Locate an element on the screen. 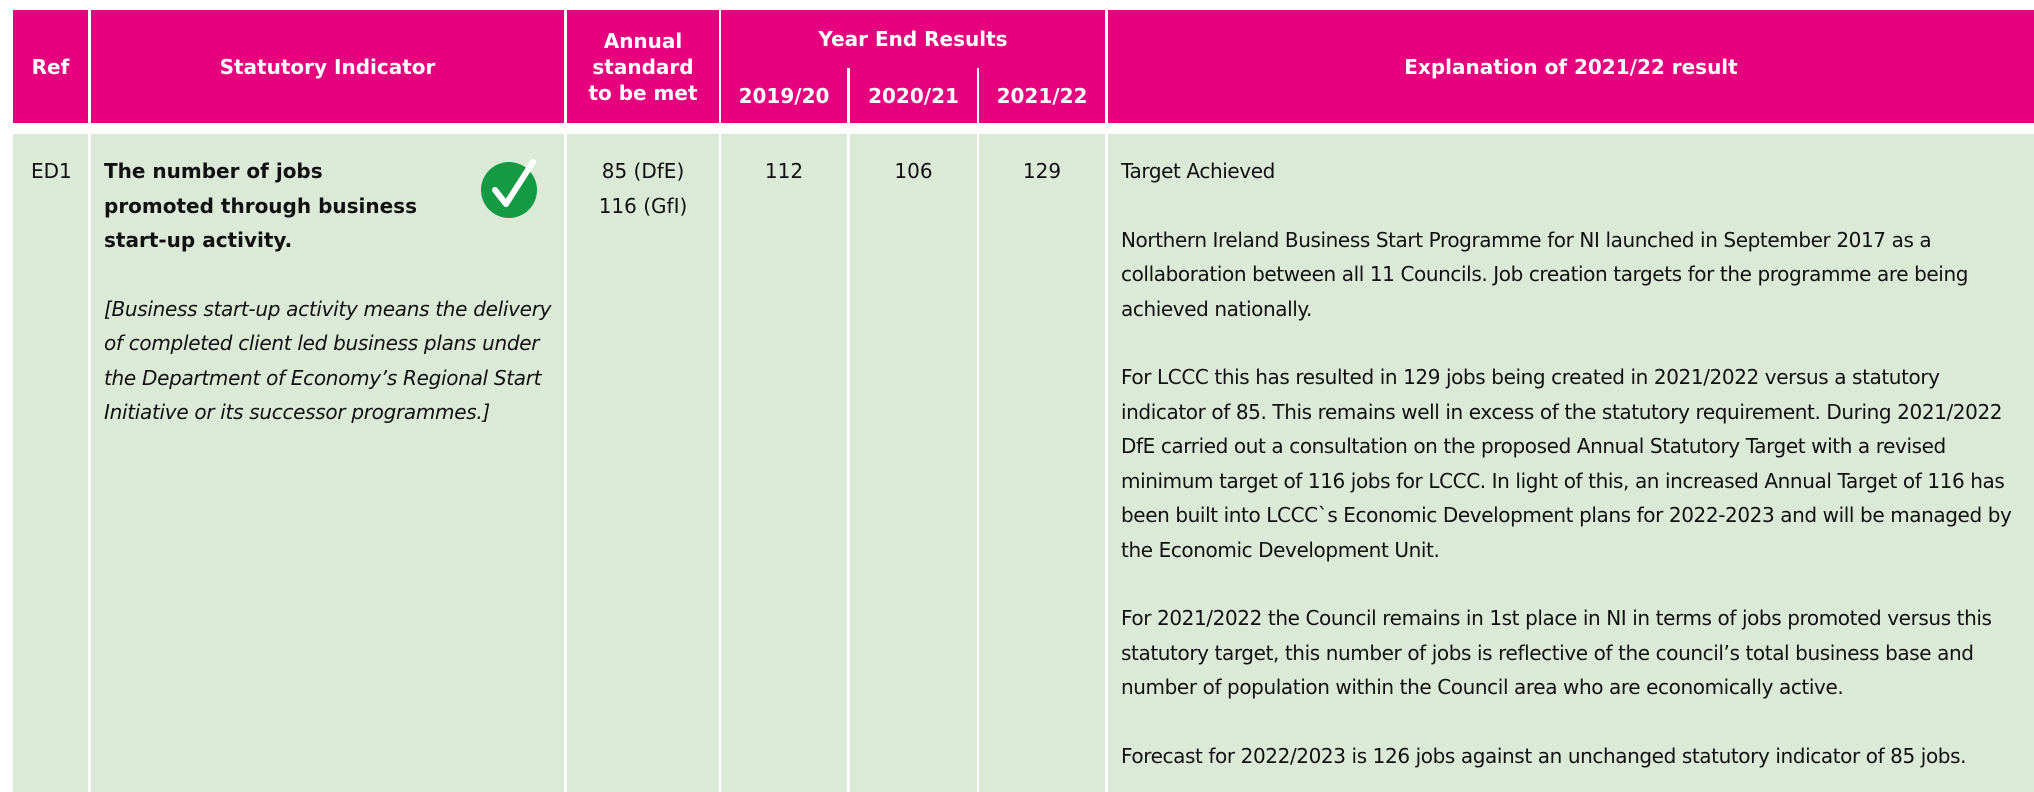  header-standard-text: Annual standard to be met is located at coordinates (643, 66).